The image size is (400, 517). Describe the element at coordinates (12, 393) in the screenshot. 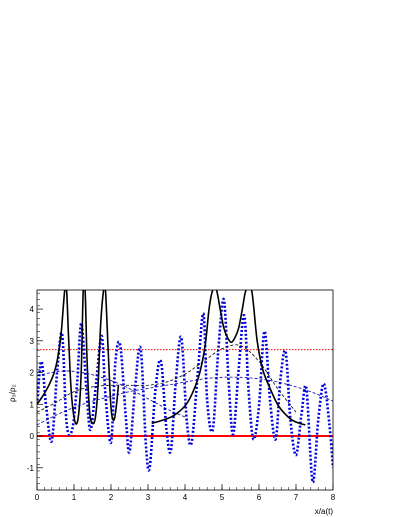

I see `y-axis-label-rho3: ρ₃/ρ₂` at that location.